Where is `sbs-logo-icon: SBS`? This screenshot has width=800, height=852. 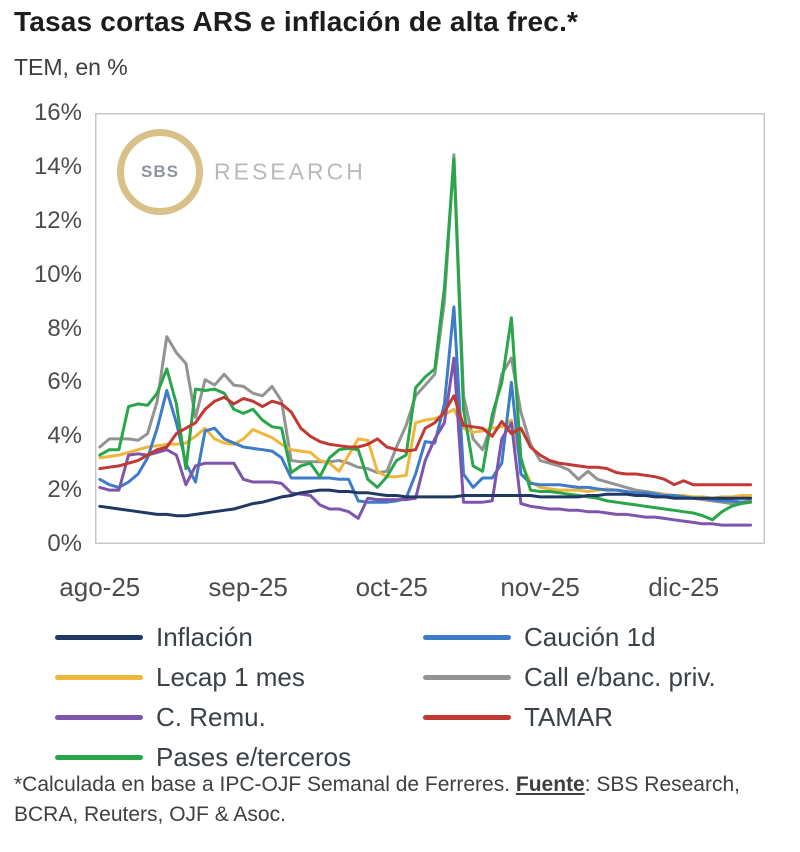
sbs-logo-icon: SBS is located at coordinates (160, 172).